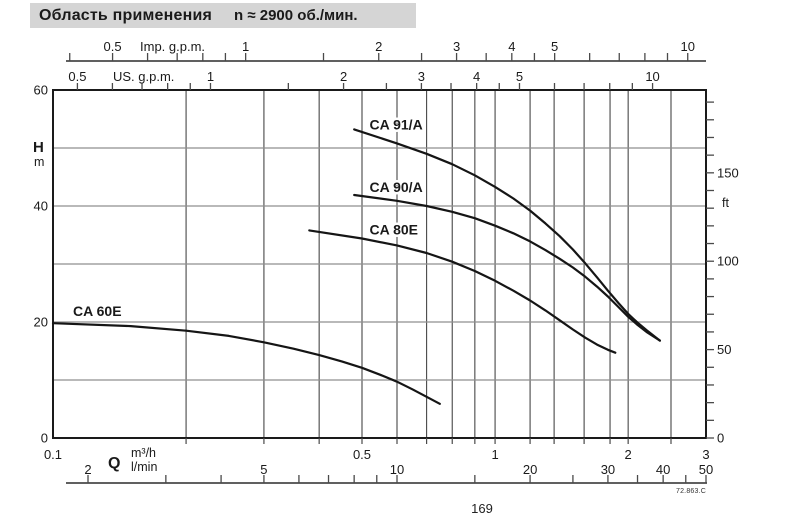 This screenshot has height=524, width=791. Describe the element at coordinates (210, 76) in the screenshot. I see `us-gpm-tick-label: 1` at that location.